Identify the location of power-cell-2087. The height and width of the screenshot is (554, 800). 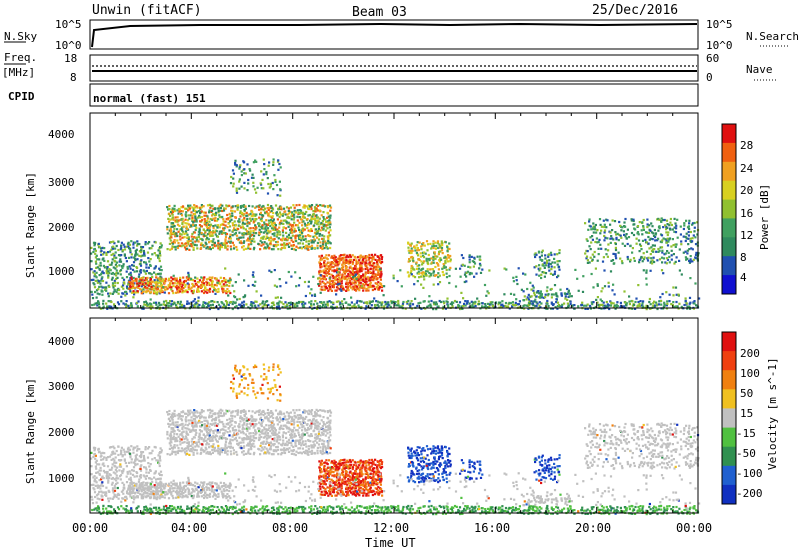
(264, 242).